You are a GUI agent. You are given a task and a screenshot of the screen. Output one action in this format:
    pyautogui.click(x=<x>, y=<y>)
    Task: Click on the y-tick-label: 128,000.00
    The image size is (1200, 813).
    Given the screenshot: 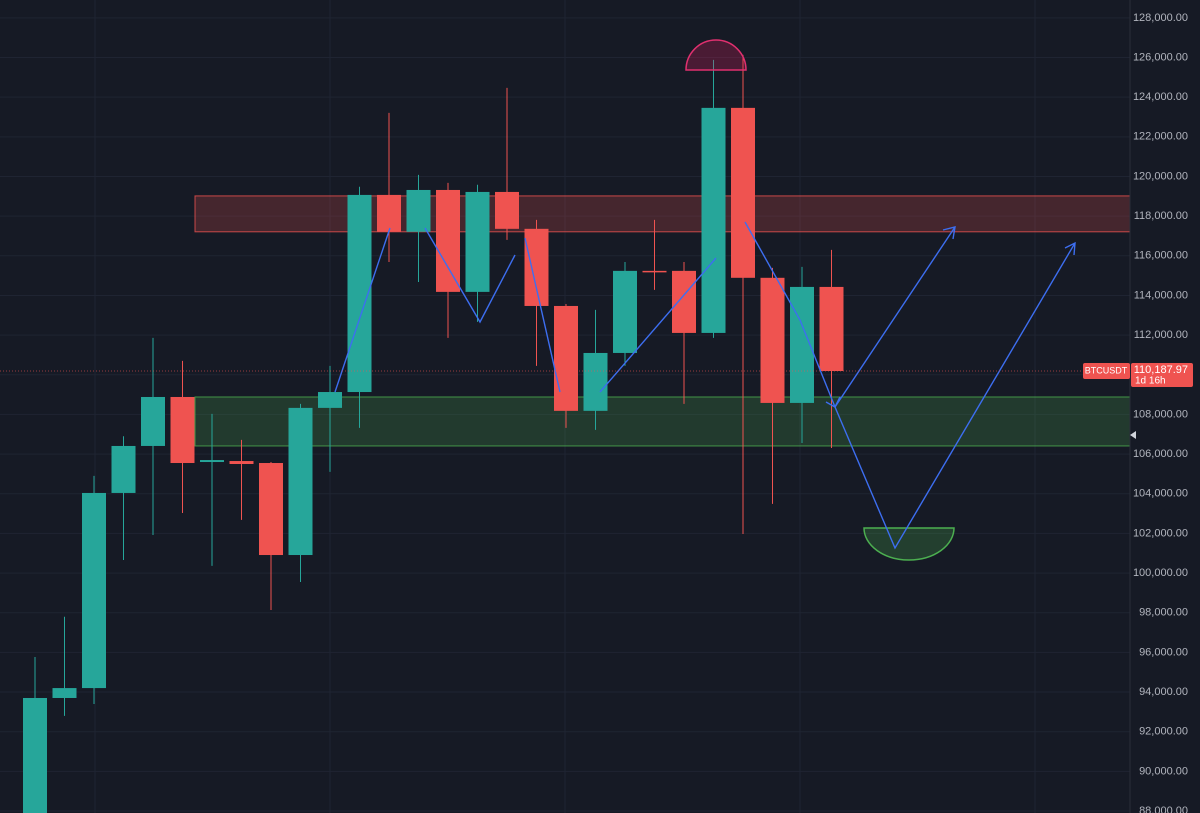 What is the action you would take?
    pyautogui.click(x=1160, y=18)
    